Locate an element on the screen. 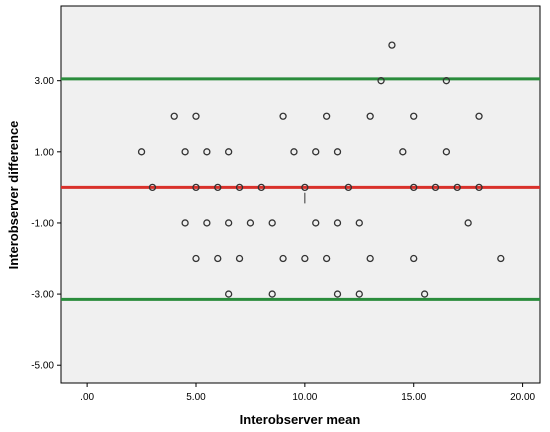  y-tick-label: -5.00 is located at coordinates (42, 366).